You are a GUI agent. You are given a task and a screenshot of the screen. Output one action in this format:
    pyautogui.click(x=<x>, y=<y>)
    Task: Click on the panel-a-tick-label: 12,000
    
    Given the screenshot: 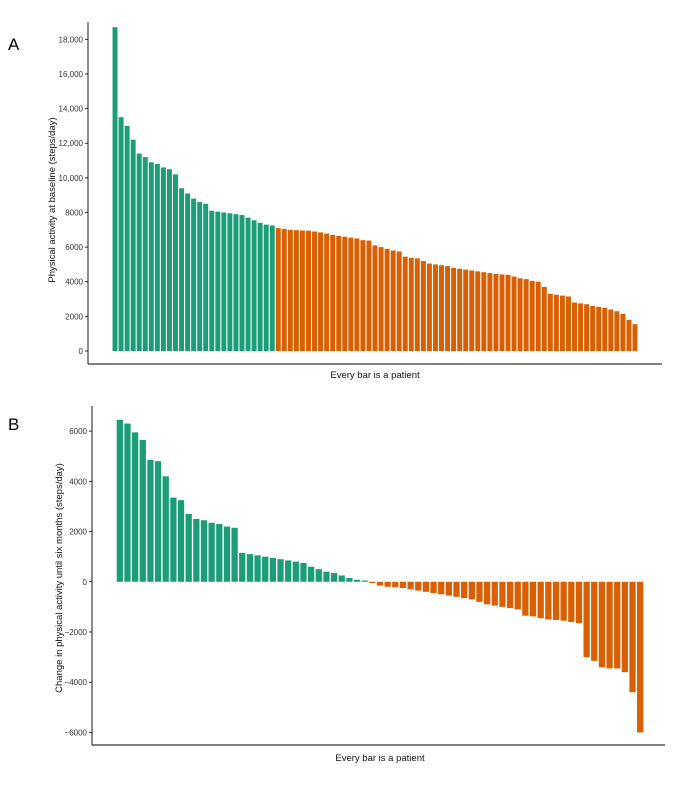 What is the action you would take?
    pyautogui.click(x=71, y=143)
    